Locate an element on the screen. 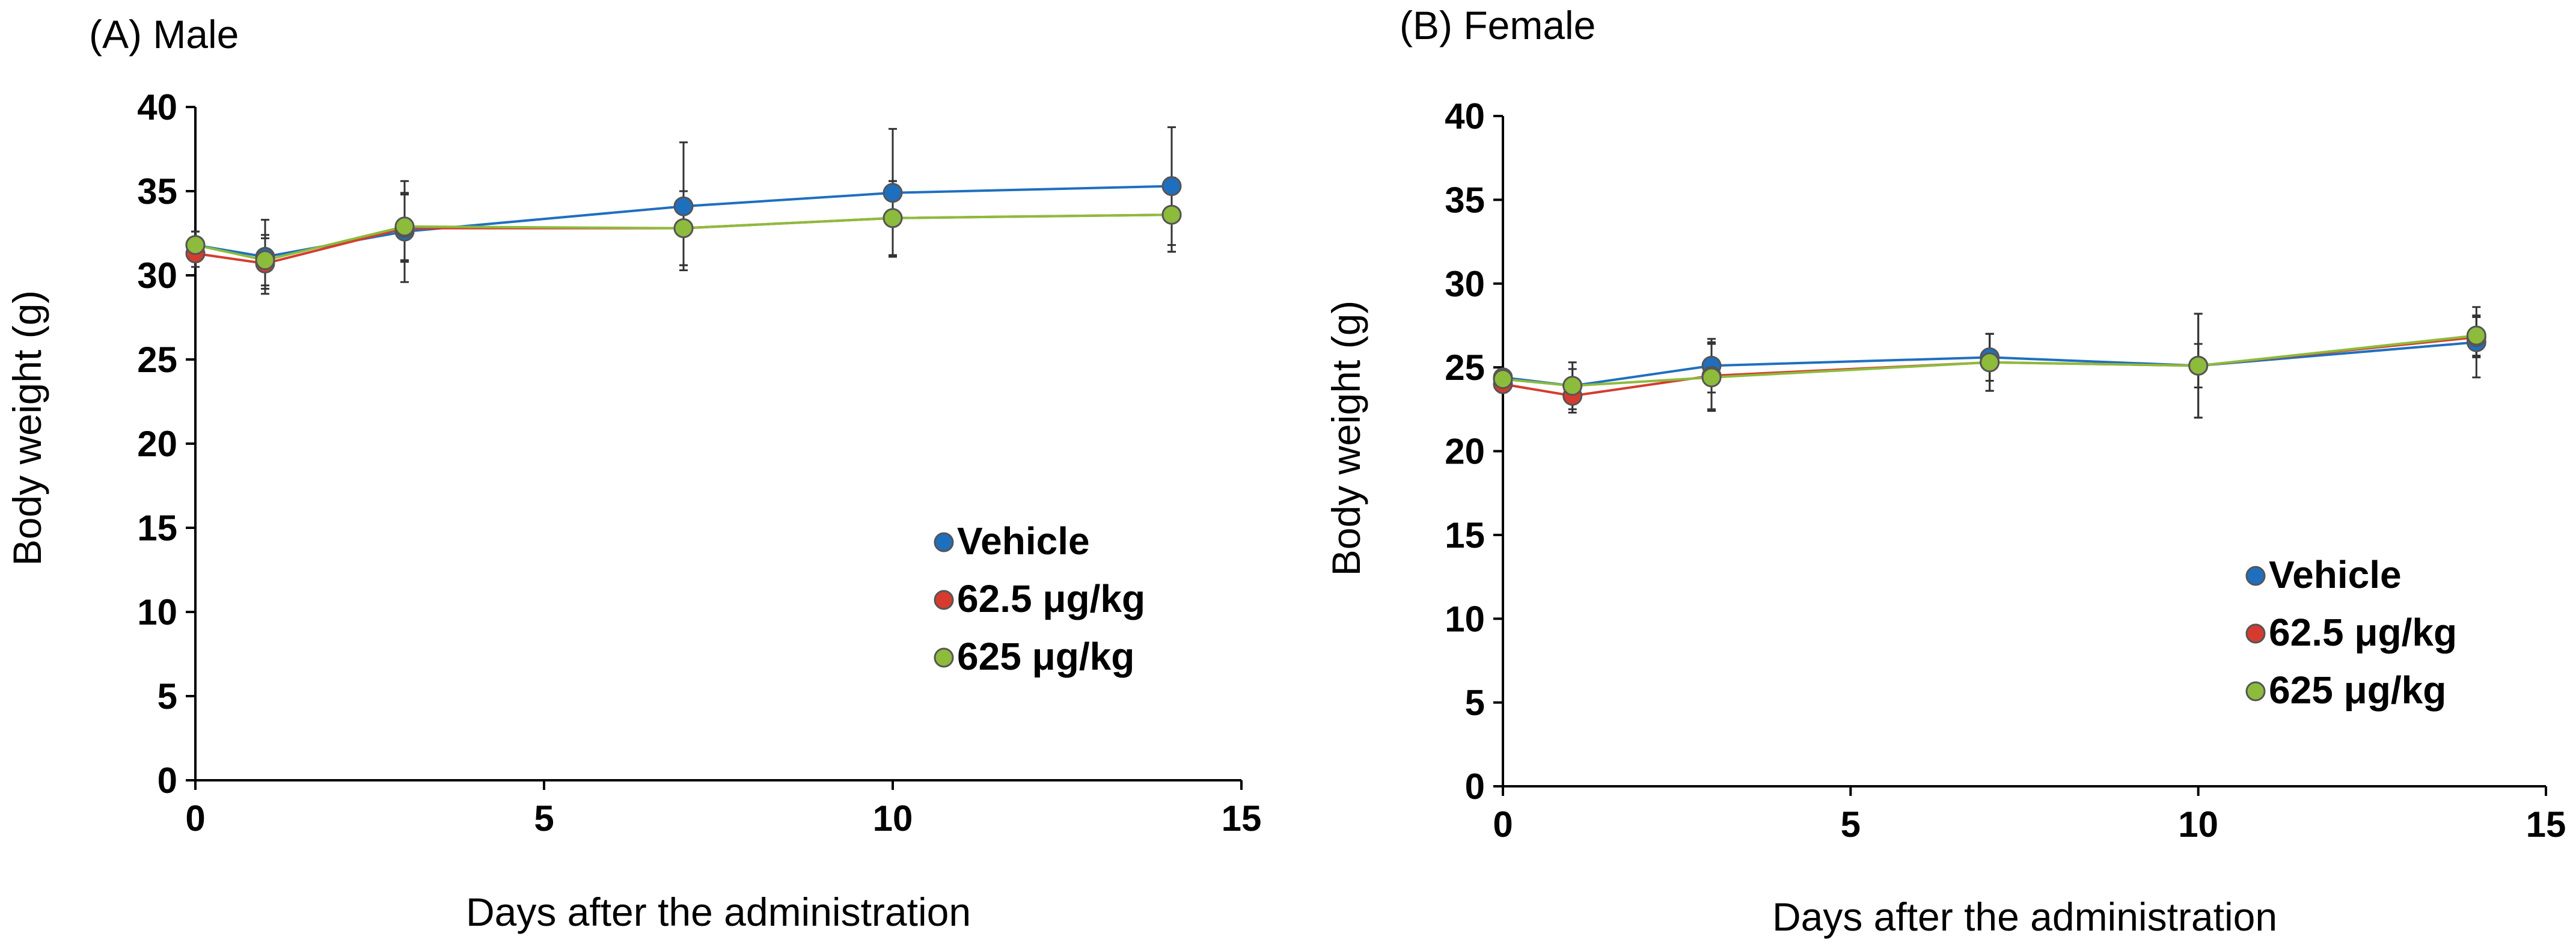 Image resolution: width=2576 pixels, height=951 pixels. panel-title: (B) Female is located at coordinates (1497, 25).